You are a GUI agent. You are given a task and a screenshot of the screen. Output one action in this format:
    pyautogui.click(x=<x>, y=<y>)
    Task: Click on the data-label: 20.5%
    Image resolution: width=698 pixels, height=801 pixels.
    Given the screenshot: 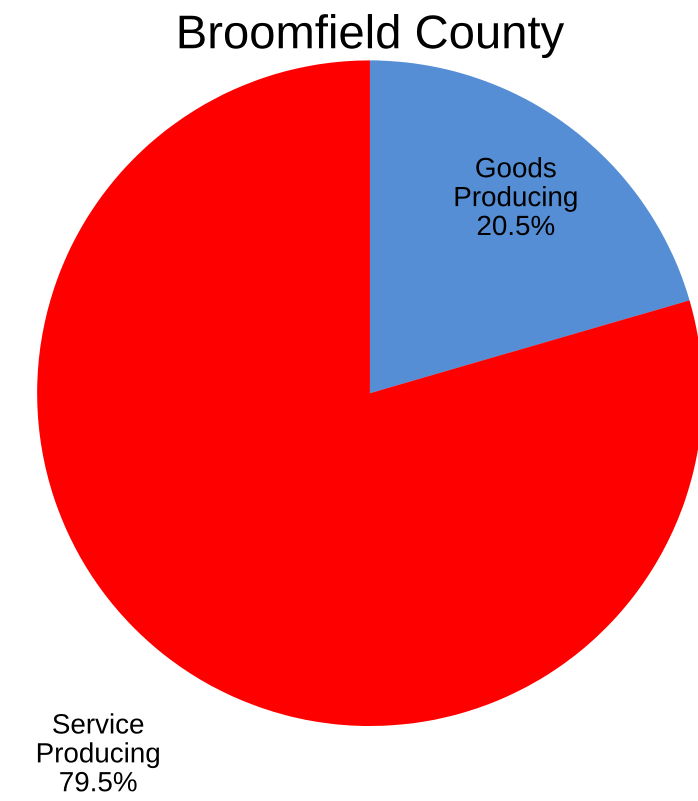 What is the action you would take?
    pyautogui.click(x=516, y=226)
    